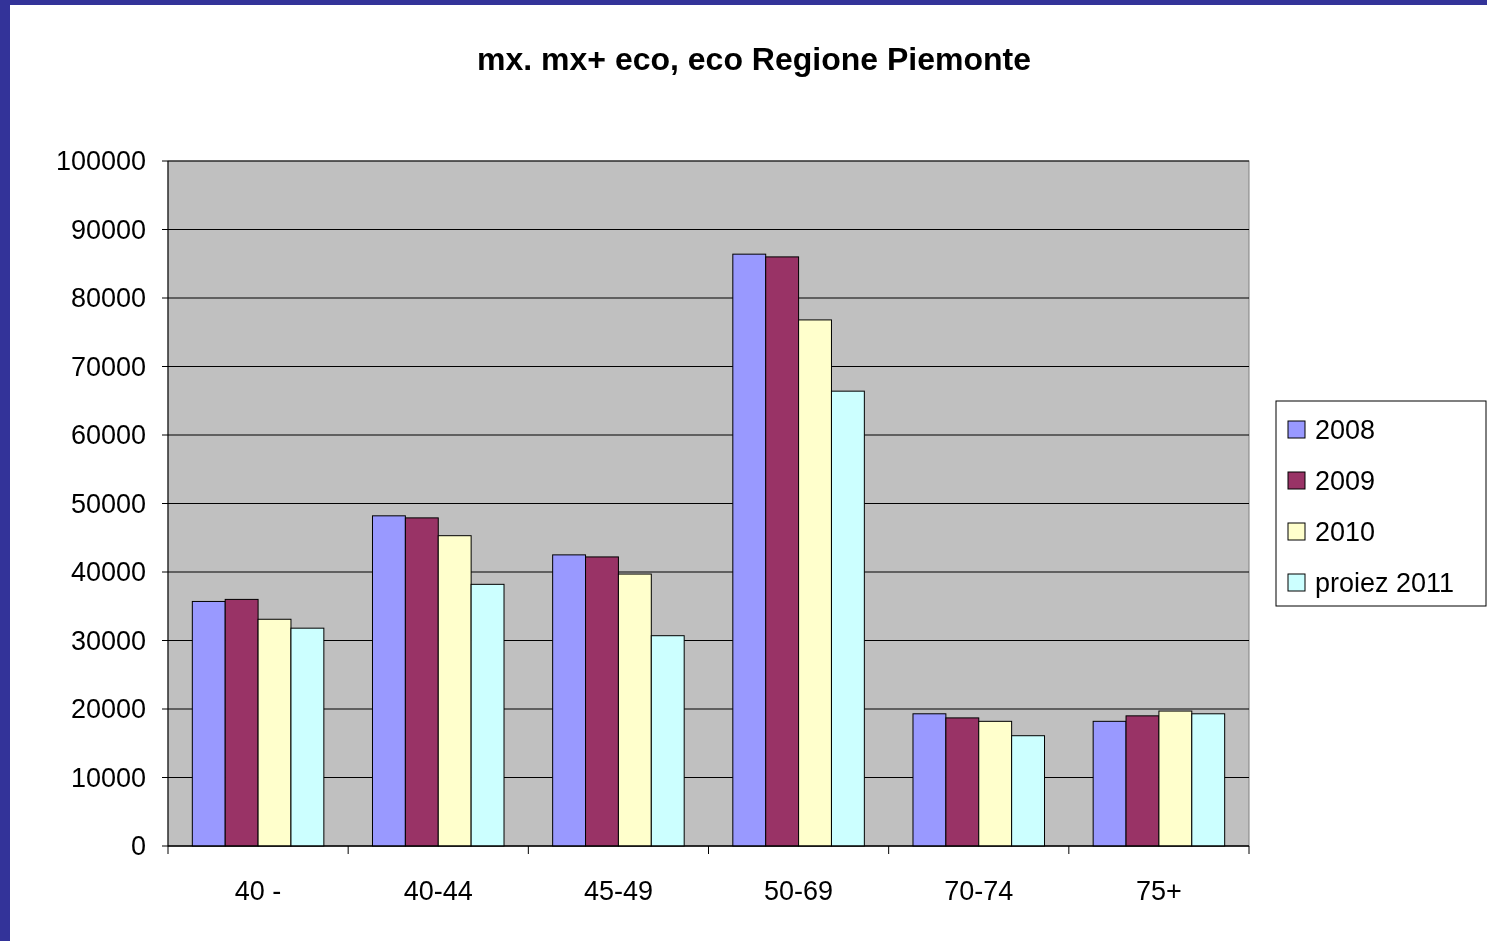 The image size is (1487, 941). What do you see at coordinates (100, 161) in the screenshot?
I see `y-tick-label: 100000` at bounding box center [100, 161].